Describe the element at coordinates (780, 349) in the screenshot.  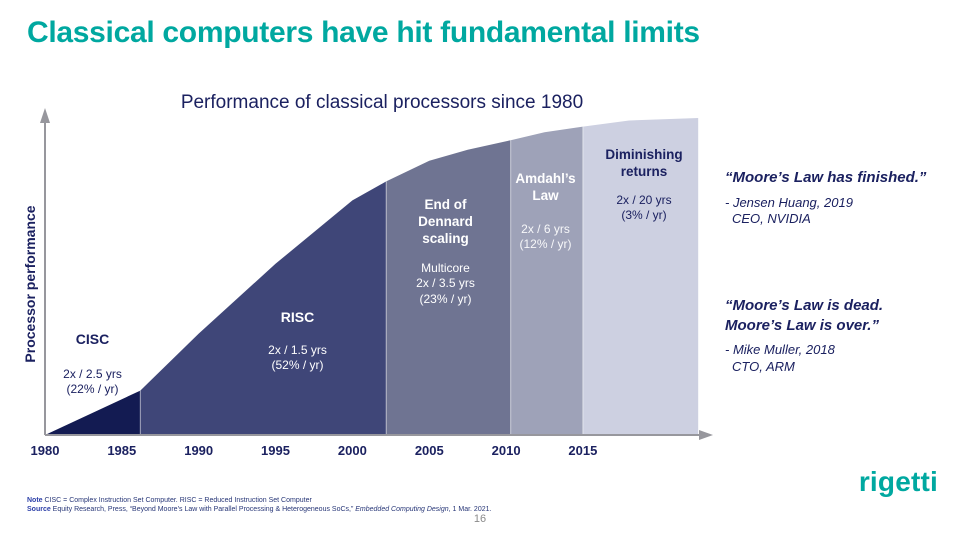
I see `quote-attribution: - Mike Muller, 2018` at that location.